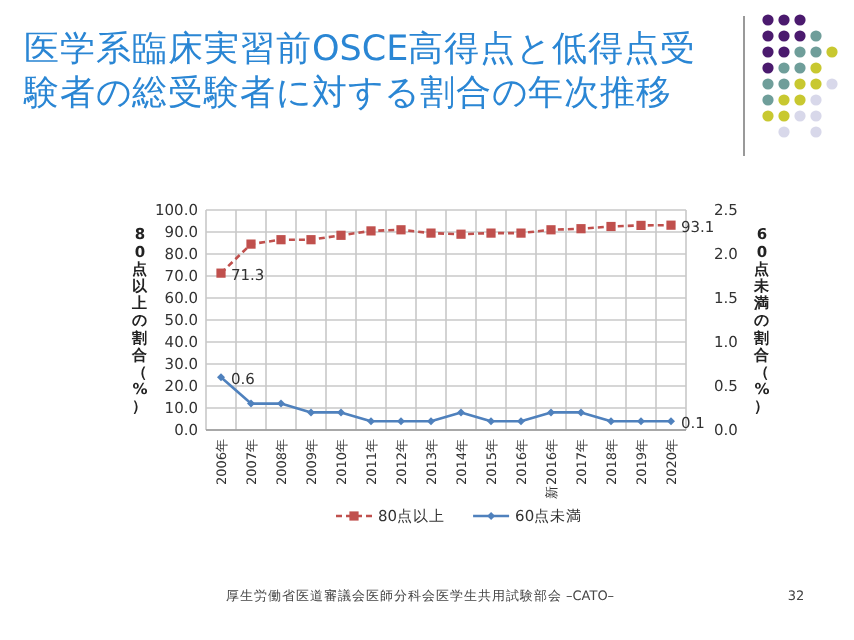 This screenshot has width=854, height=640. Describe the element at coordinates (359, 71) in the screenshot. I see `chart-title: 医学系臨床実習前OSCE高得点と低得点受験者の総受験者に対する割合の年次推移` at that location.